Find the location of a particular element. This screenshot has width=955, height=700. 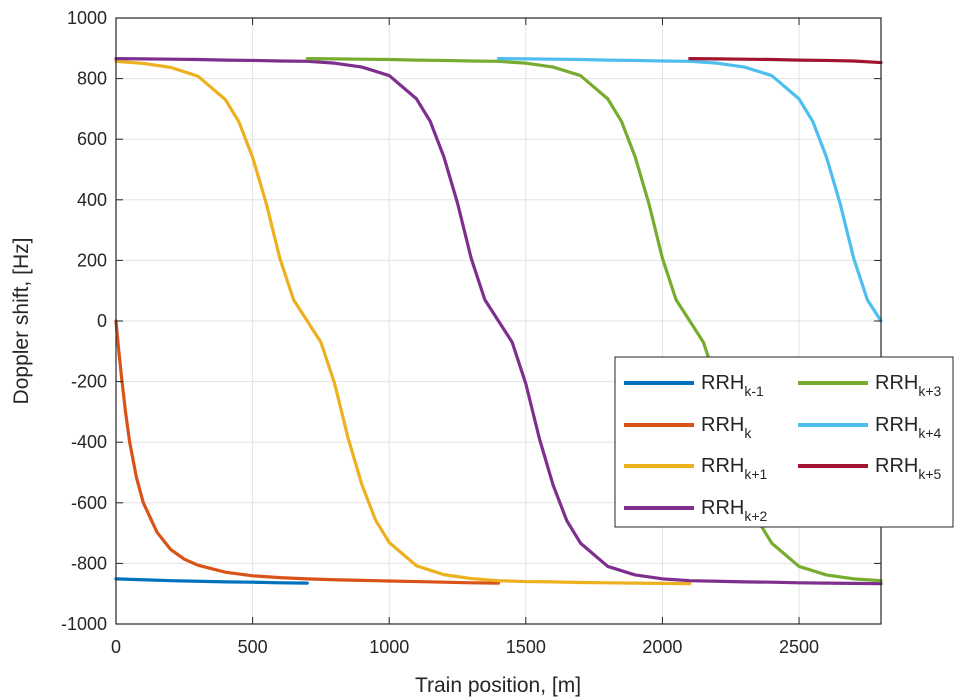

x-tick-label: 2000 is located at coordinates (662, 647).